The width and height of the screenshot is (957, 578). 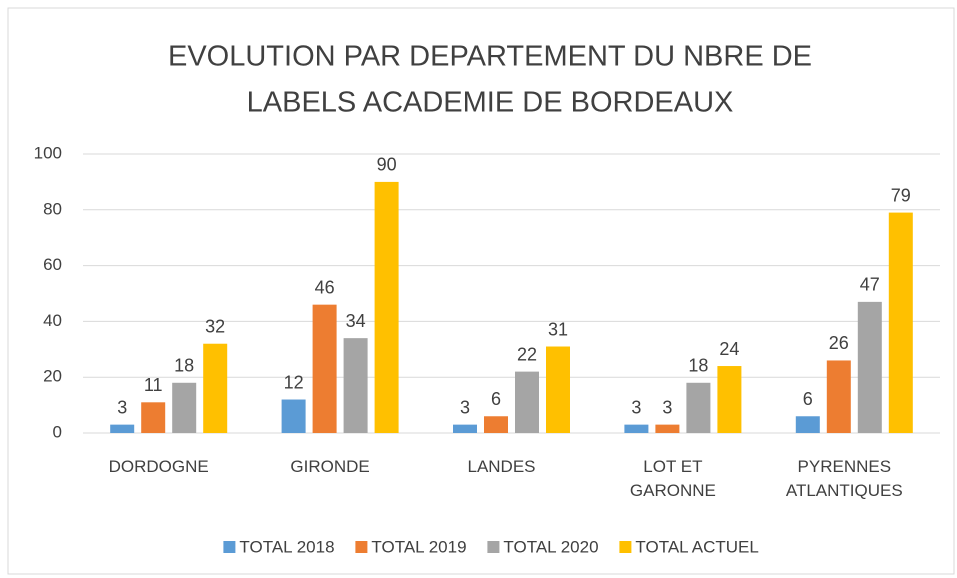 What do you see at coordinates (696, 546) in the screenshot?
I see `legend-label: TOTAL ACTUEL` at bounding box center [696, 546].